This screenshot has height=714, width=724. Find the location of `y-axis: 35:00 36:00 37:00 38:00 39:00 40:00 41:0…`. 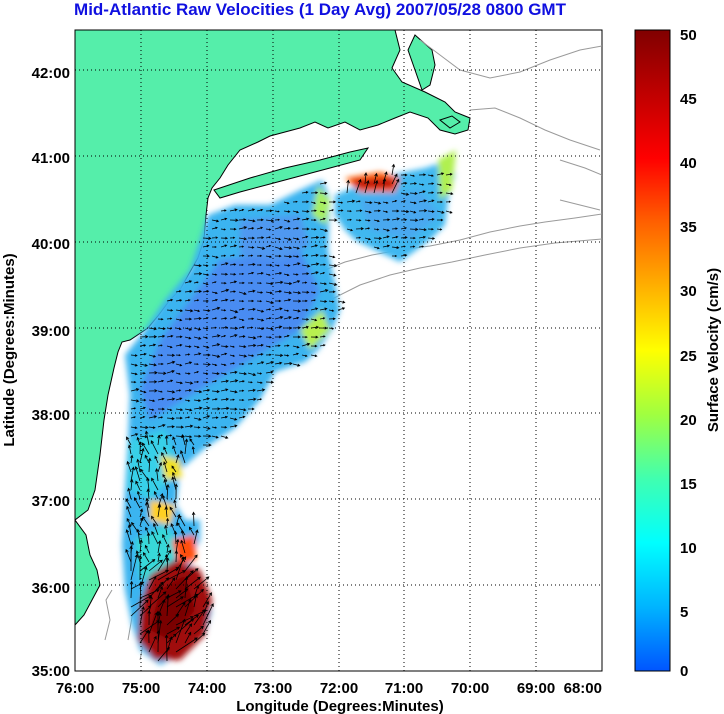

y-axis: 35:00 36:00 37:00 38:00 39:00 40:00 41:0… is located at coordinates (35, 372).